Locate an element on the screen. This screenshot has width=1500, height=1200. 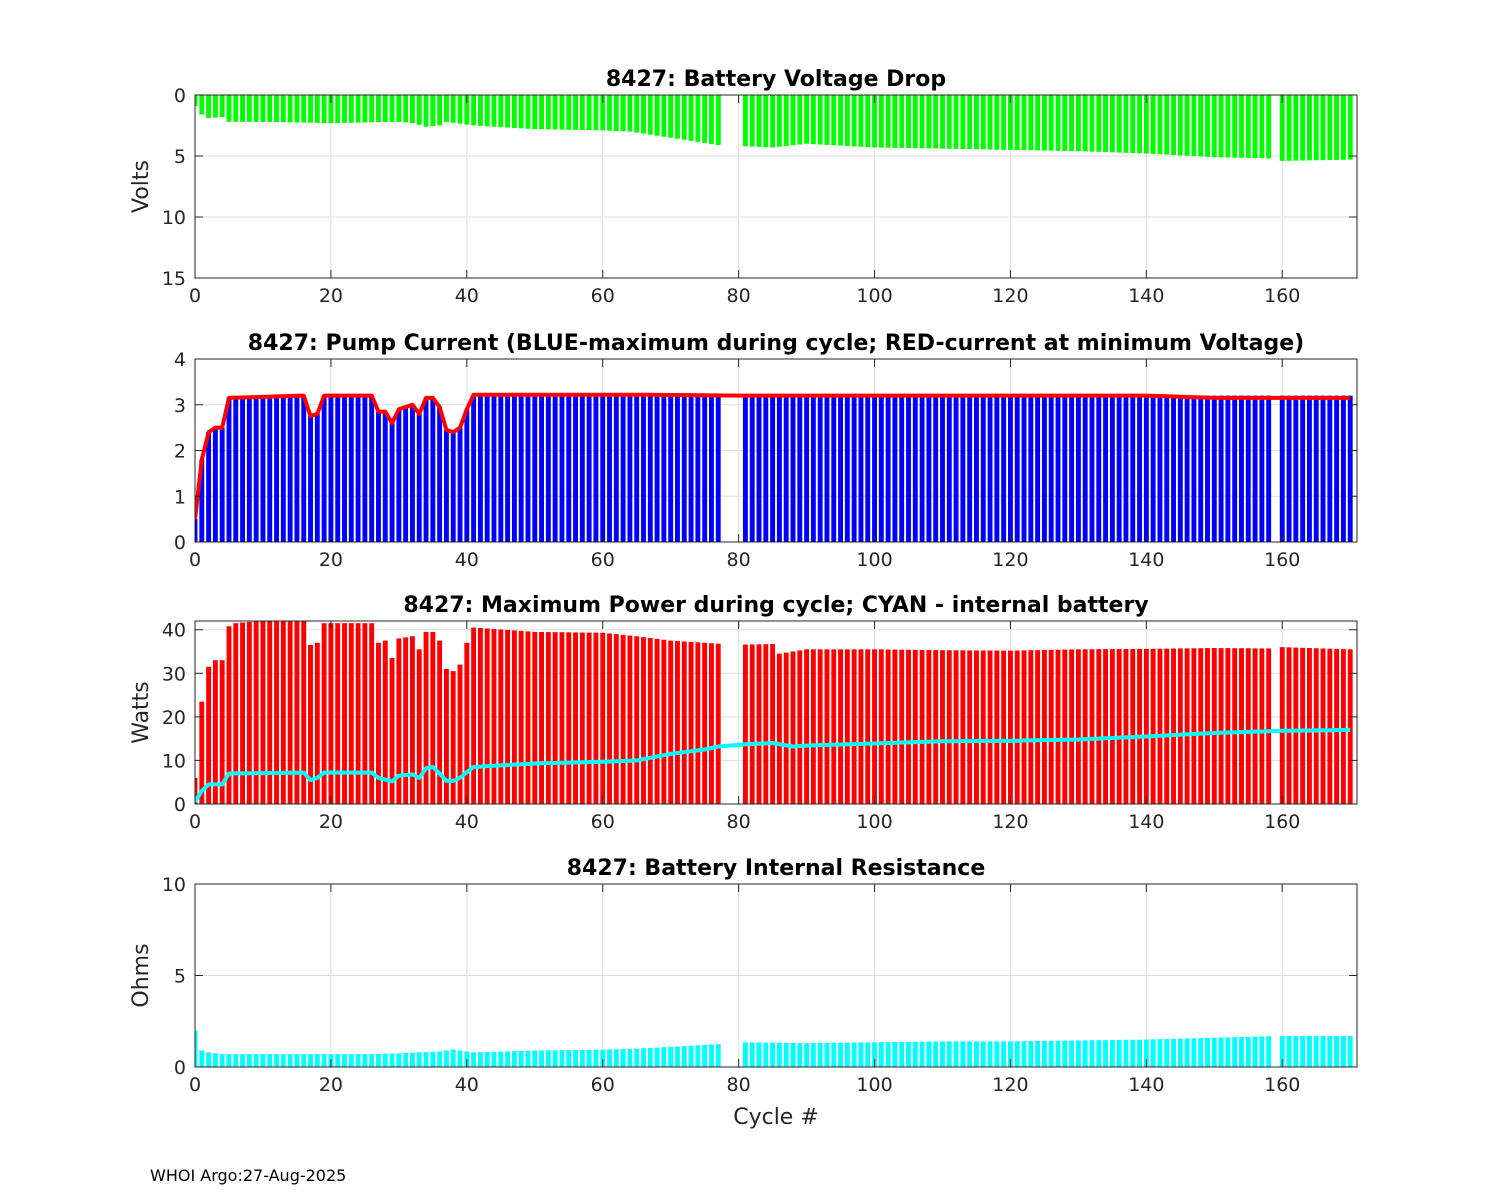
plot-area is located at coordinates (774, 128).